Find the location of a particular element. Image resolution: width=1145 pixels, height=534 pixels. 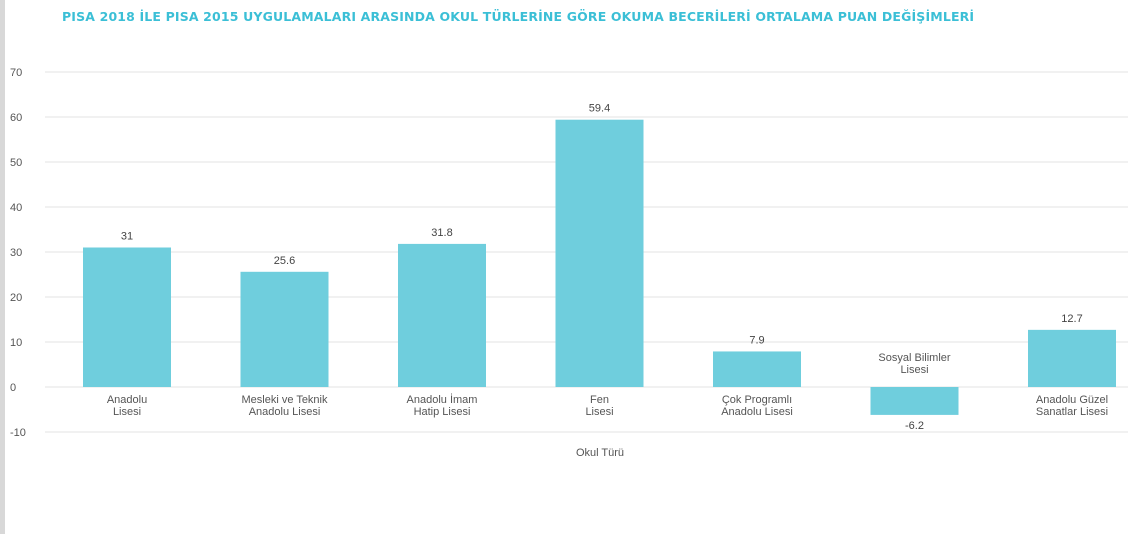

category-label: Çok Programlı Anadolu Lisesi is located at coordinates (757, 406).